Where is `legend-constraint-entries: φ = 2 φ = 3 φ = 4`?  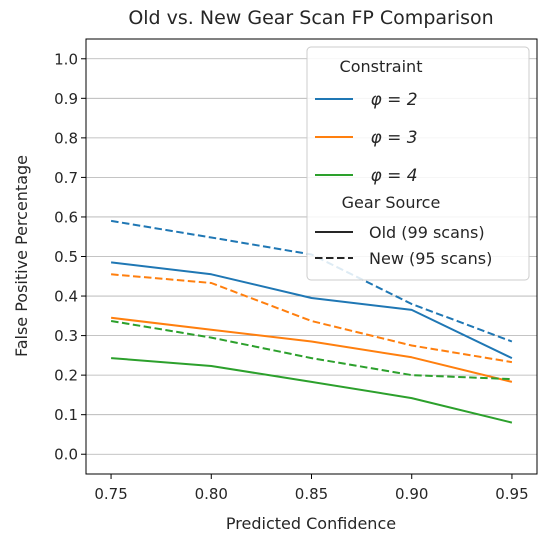
legend-constraint-entries: φ = 2 φ = 3 φ = 4 is located at coordinates (366, 138).